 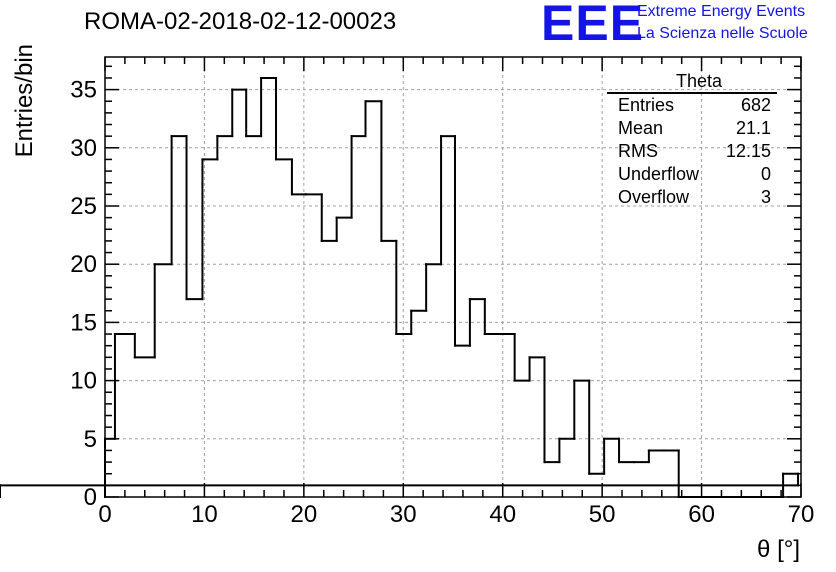 I want to click on x-tick-label: 40, so click(x=502, y=514).